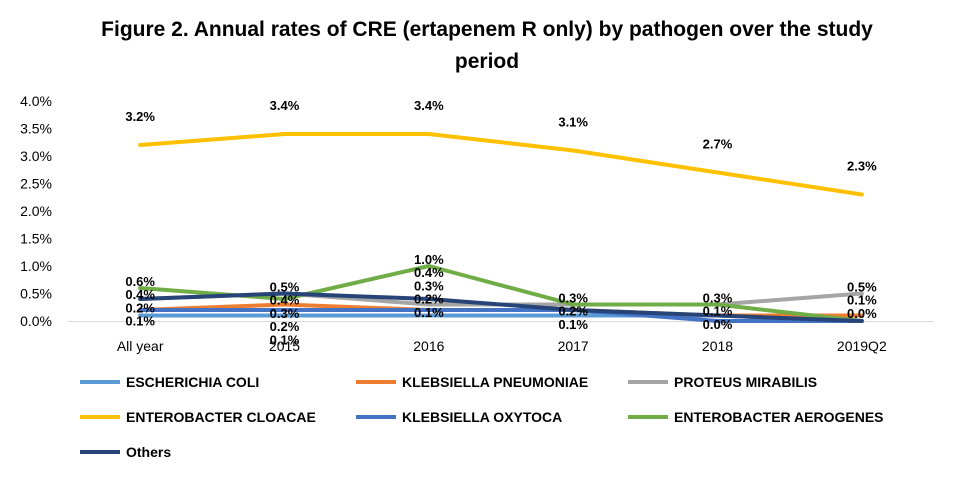 Image resolution: width=974 pixels, height=484 pixels. I want to click on data-label: 2.3%, so click(862, 166).